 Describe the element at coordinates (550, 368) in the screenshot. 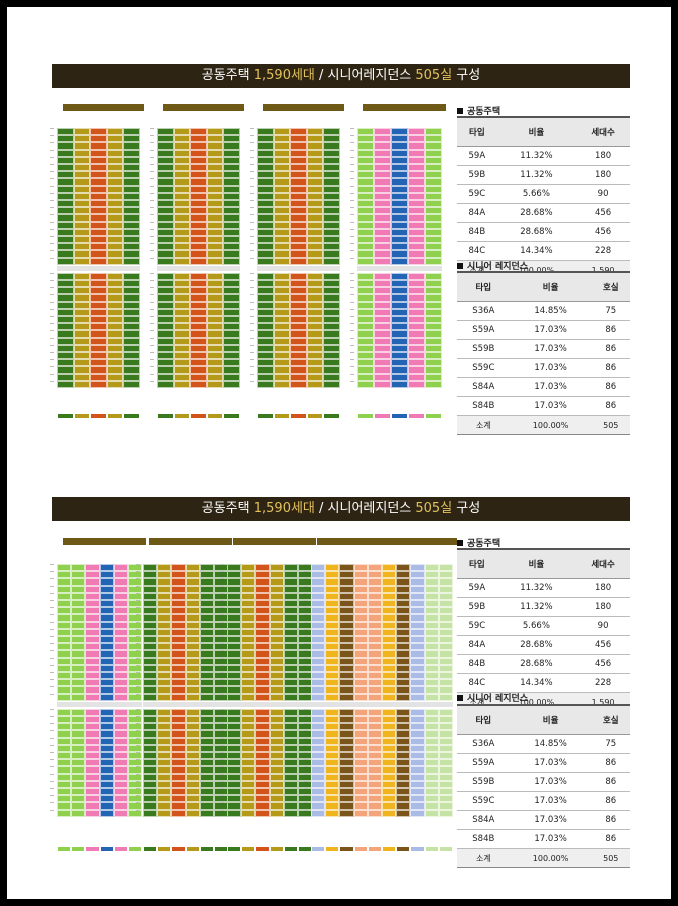

I see `table-cell: 17.03%` at that location.